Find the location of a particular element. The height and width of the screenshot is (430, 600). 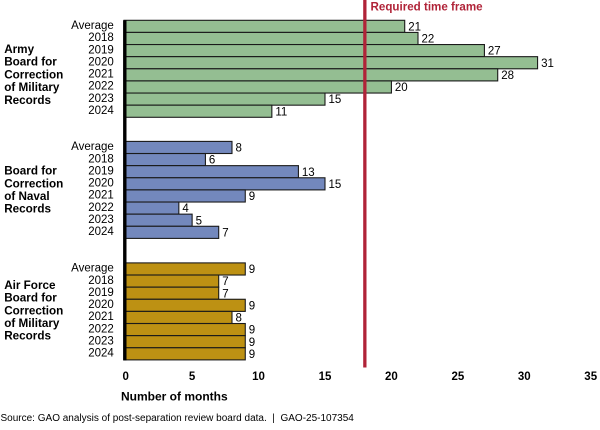

svg-text: 4 is located at coordinates (185, 209).